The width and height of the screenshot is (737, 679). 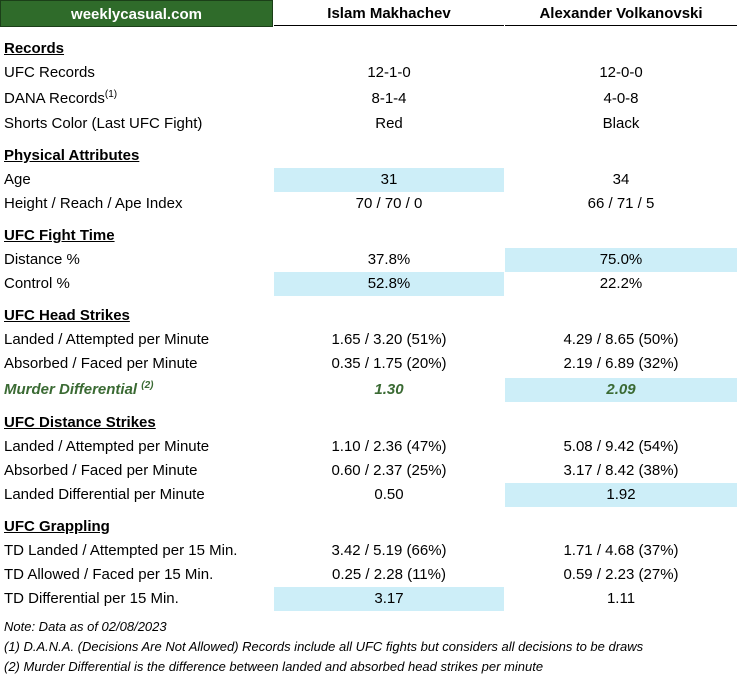 What do you see at coordinates (85, 626) in the screenshot?
I see `note-date: Note: Data as of 02/08/2023` at bounding box center [85, 626].